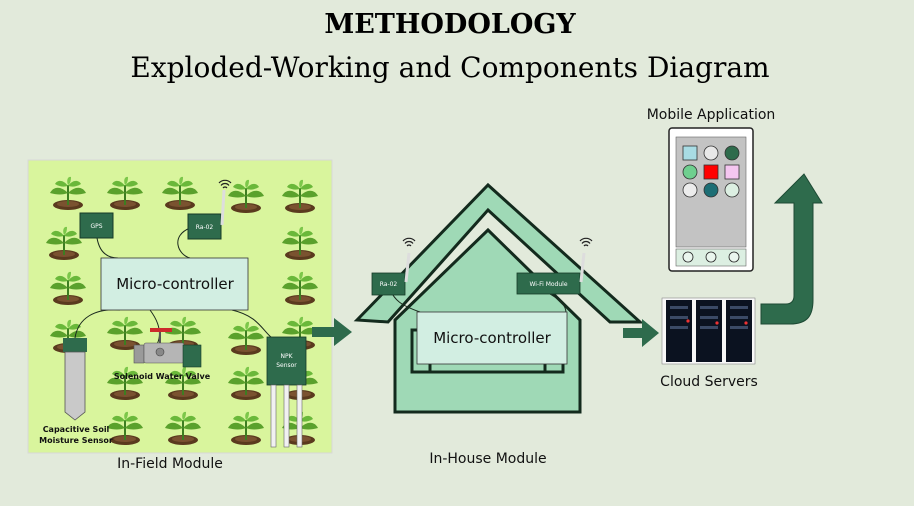 Image resolution: width=914 pixels, height=506 pixels. I want to click on house-roof-outer, so click(498, 253).